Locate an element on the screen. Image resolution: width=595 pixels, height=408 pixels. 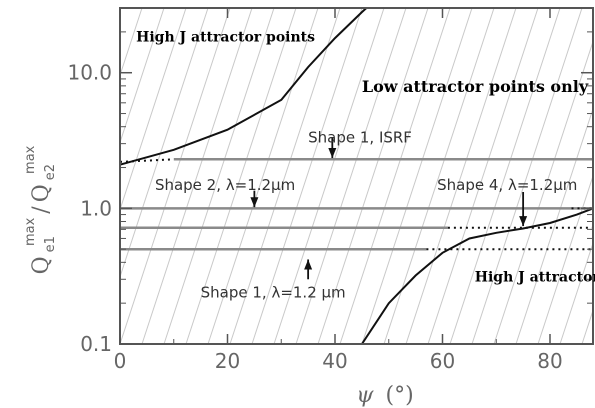
x-tick-label: 0 is located at coordinates (120, 361).